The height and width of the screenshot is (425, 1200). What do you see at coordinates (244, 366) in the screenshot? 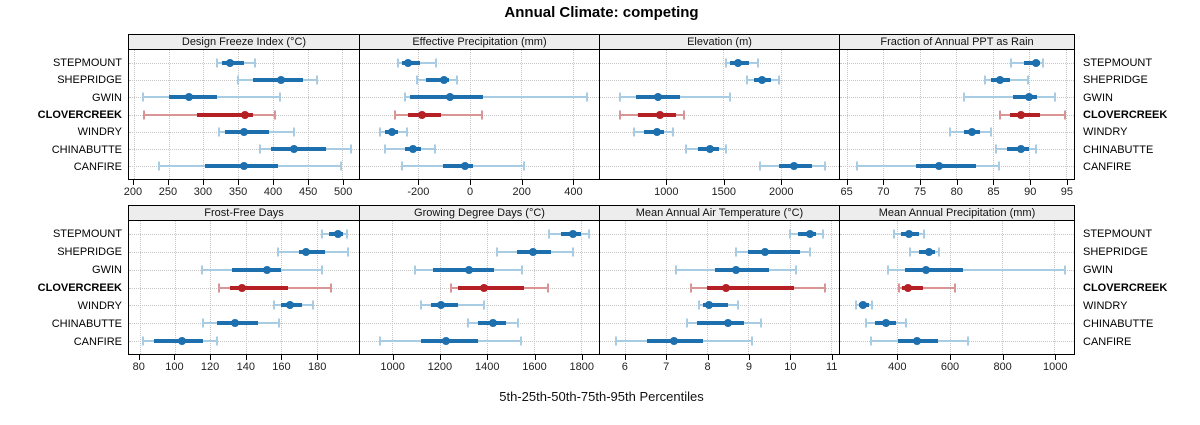
I see `panel-x-axis: 80 100 120 140 160 180` at bounding box center [244, 366].